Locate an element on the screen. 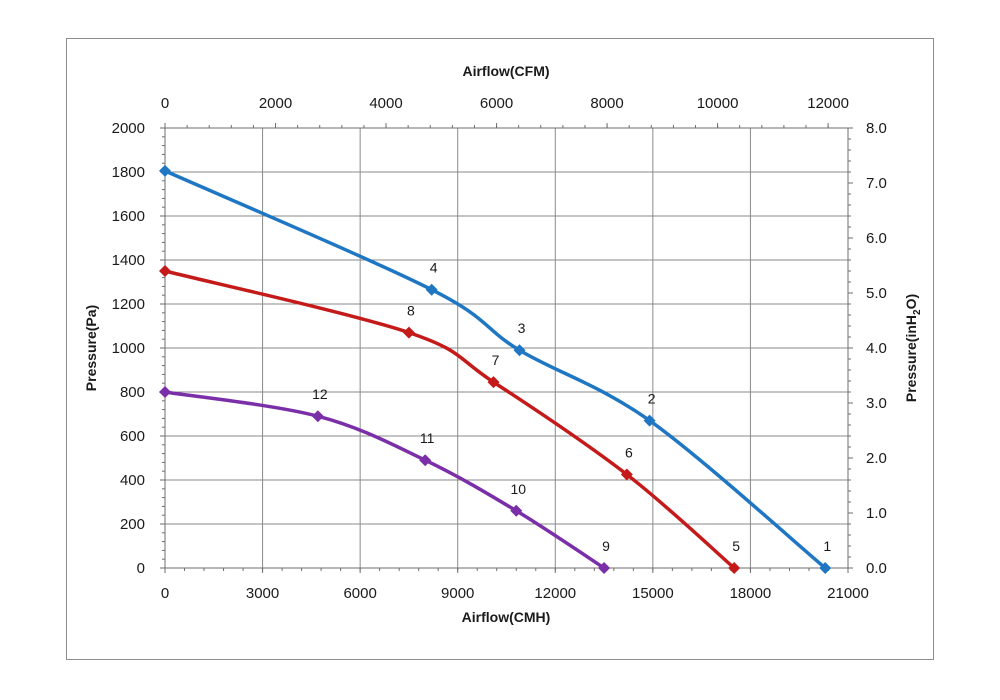  bottom-tick-label: 6000 is located at coordinates (359, 593).